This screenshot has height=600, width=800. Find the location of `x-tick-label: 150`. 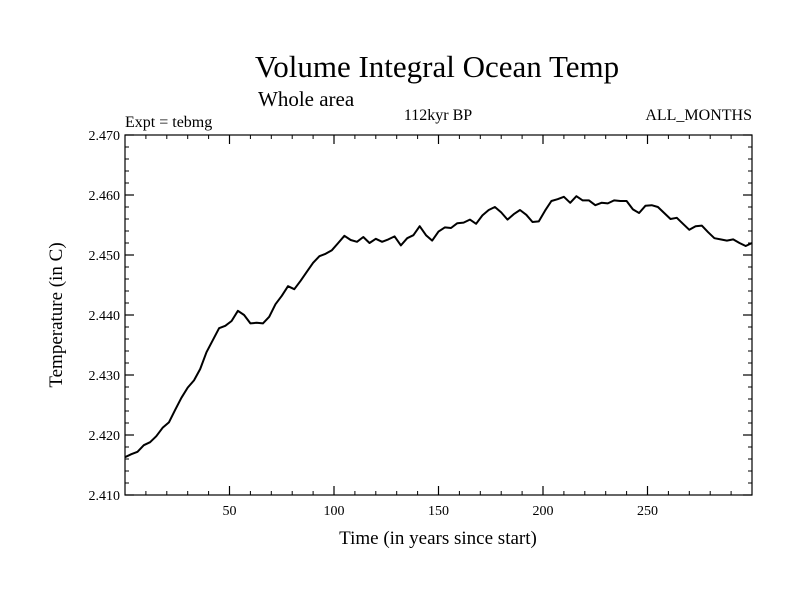

x-tick-label: 150 is located at coordinates (438, 511).